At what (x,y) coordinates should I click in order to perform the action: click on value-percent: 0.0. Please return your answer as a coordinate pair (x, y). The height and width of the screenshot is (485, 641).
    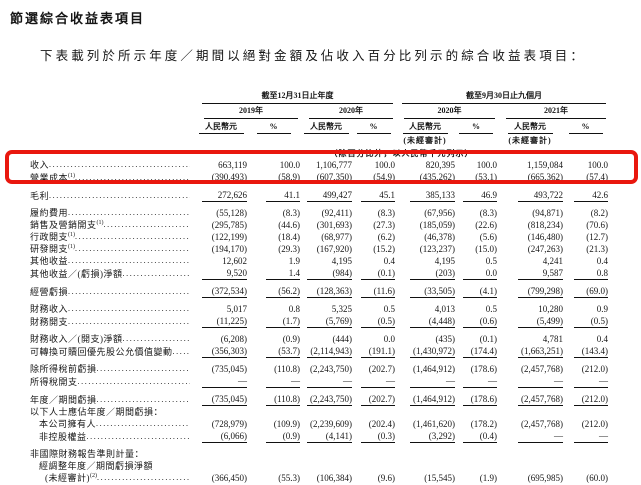
    Looking at the image, I should click on (476, 273).